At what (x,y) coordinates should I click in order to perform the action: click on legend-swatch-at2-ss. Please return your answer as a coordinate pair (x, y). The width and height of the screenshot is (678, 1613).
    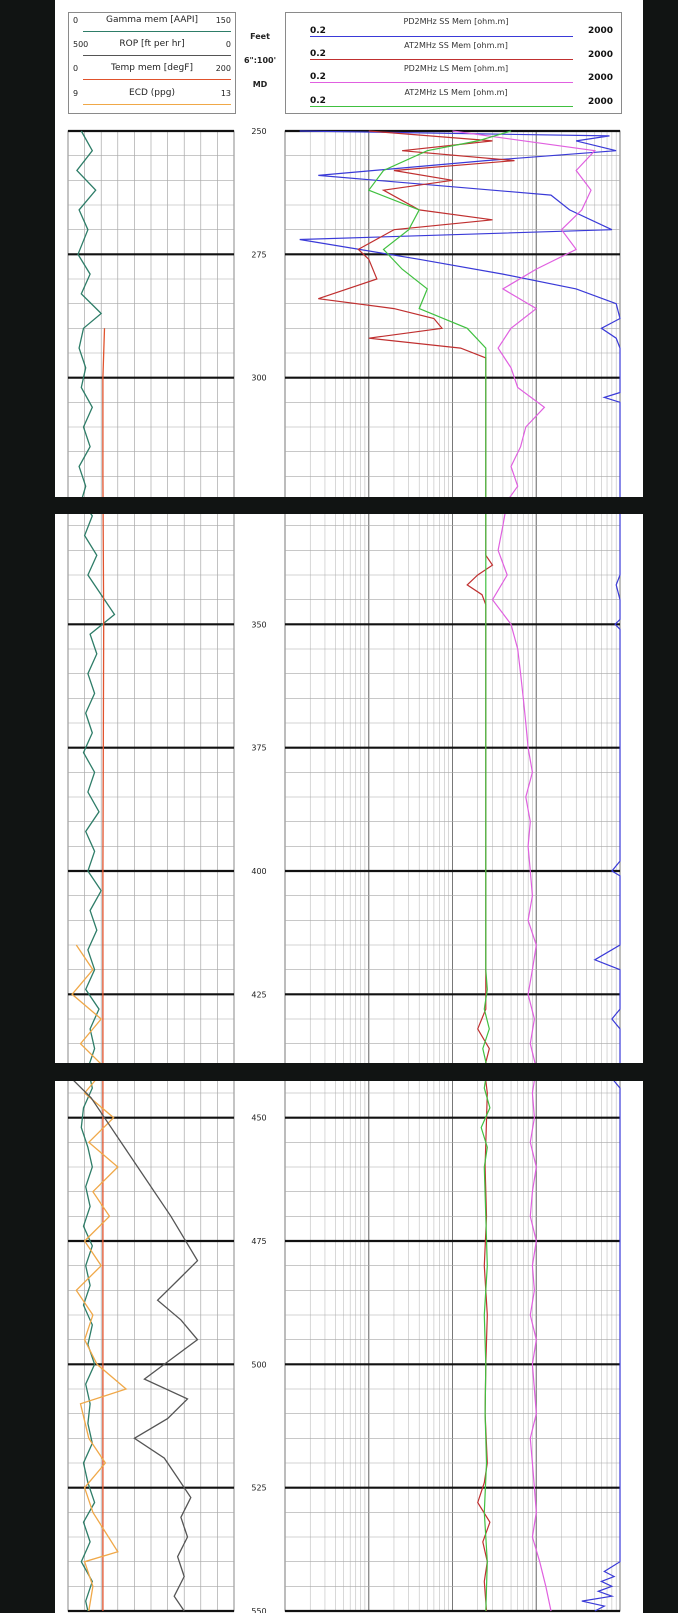
    Looking at the image, I should click on (441, 59).